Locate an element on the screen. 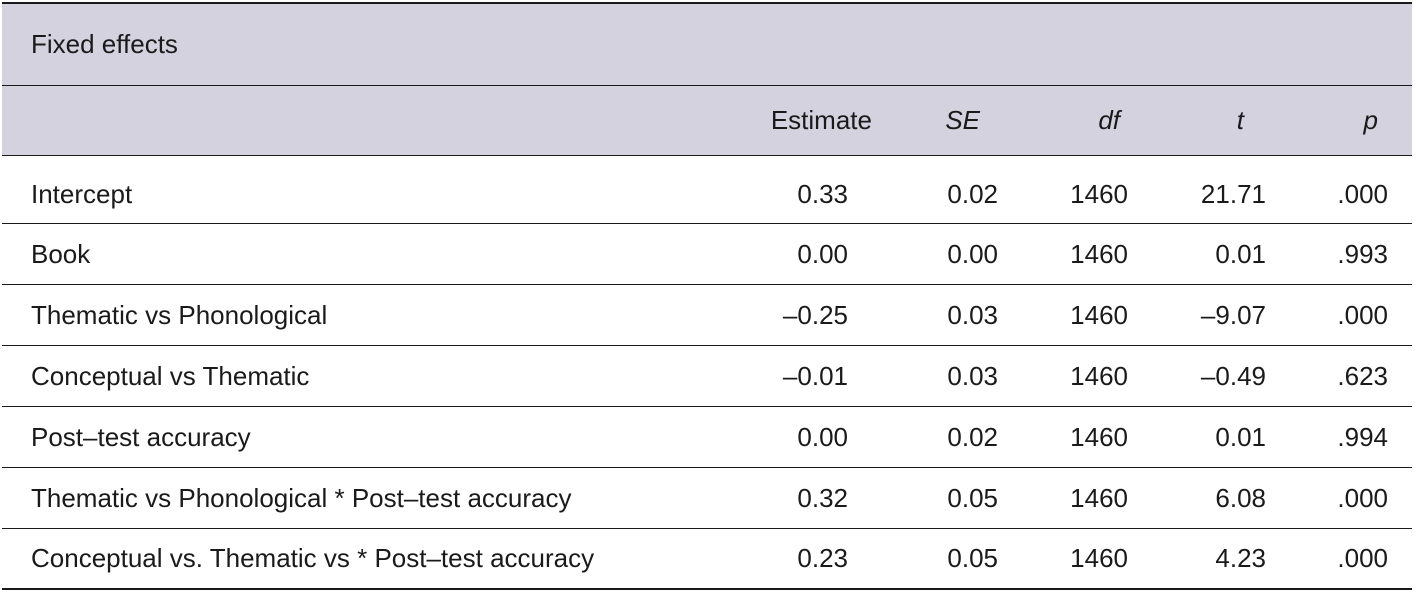  cell-t: –0.49 is located at coordinates (1233, 375).